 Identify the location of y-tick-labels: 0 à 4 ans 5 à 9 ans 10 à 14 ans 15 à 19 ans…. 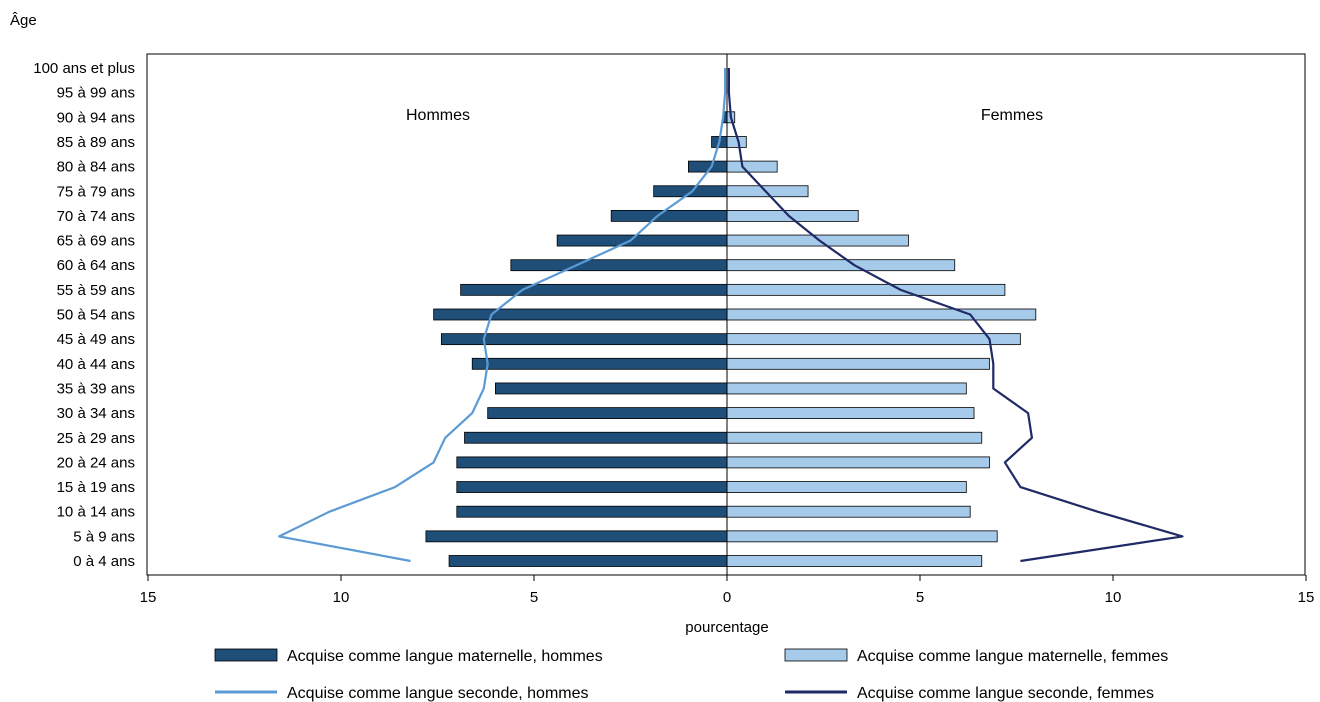
(84, 315).